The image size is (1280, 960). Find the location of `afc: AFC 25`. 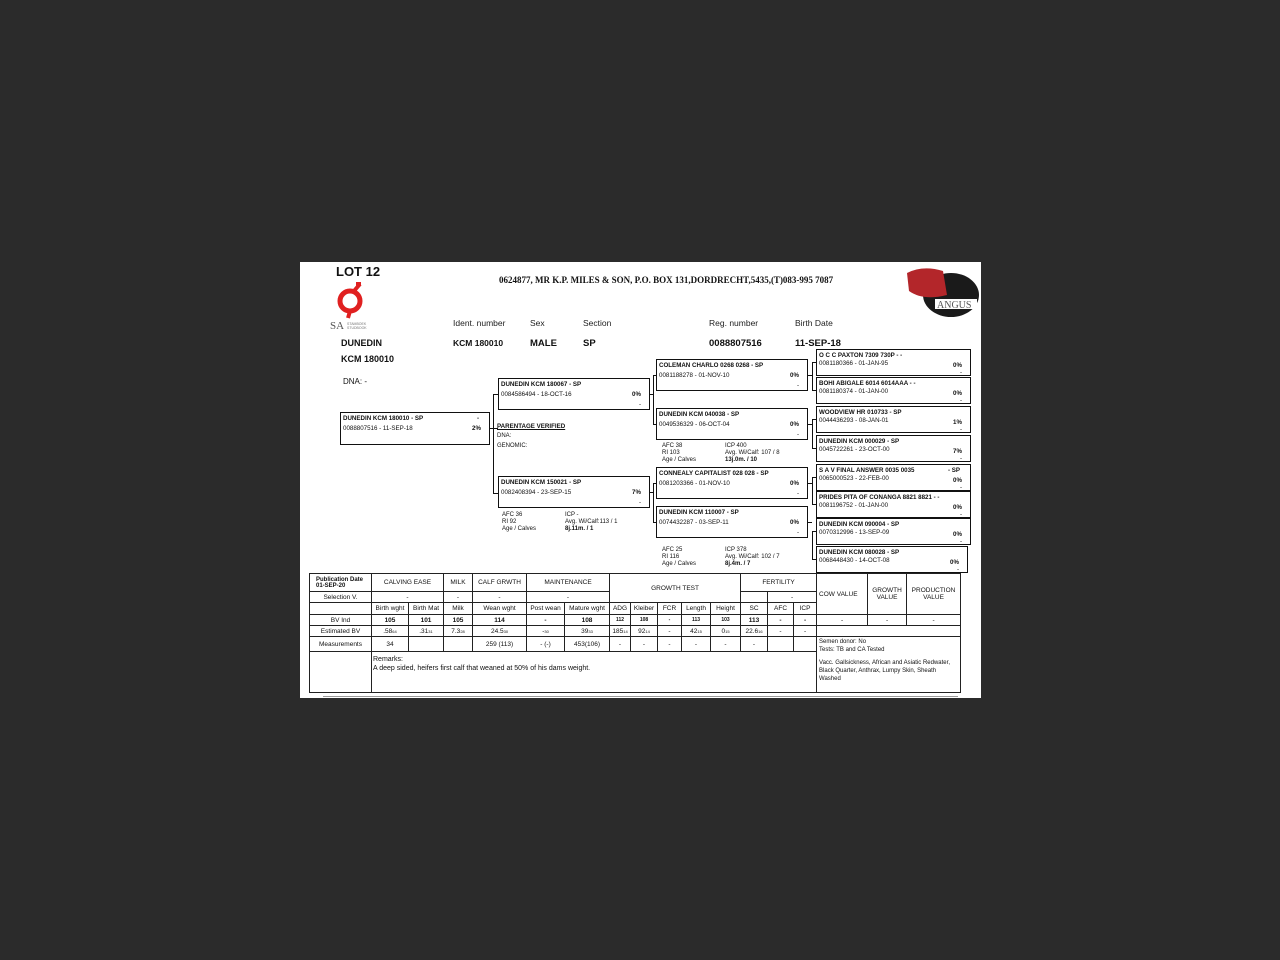

afc: AFC 25 is located at coordinates (672, 550).